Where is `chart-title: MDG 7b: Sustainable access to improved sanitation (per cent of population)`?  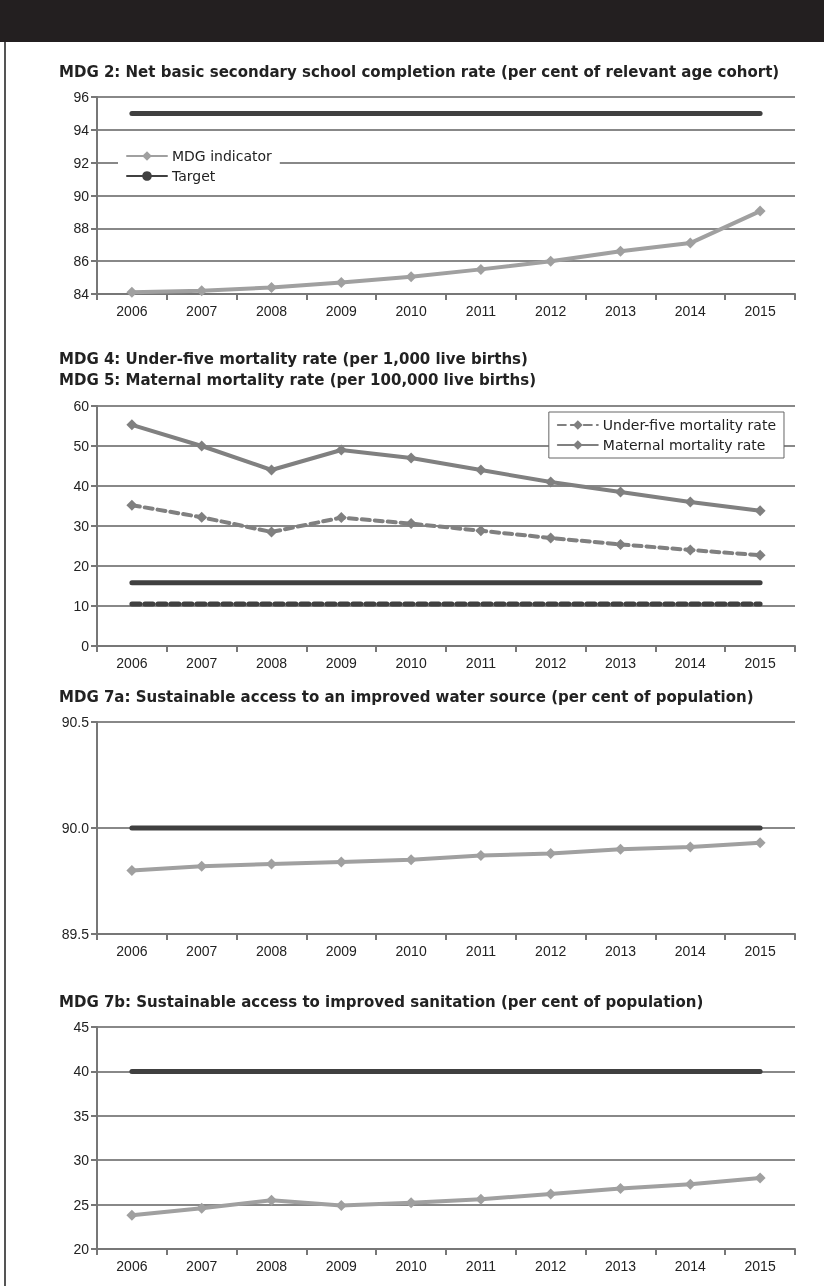
chart-title: MDG 7b: Sustainable access to improved sanitation (per cent of population) is located at coordinates (381, 1001).